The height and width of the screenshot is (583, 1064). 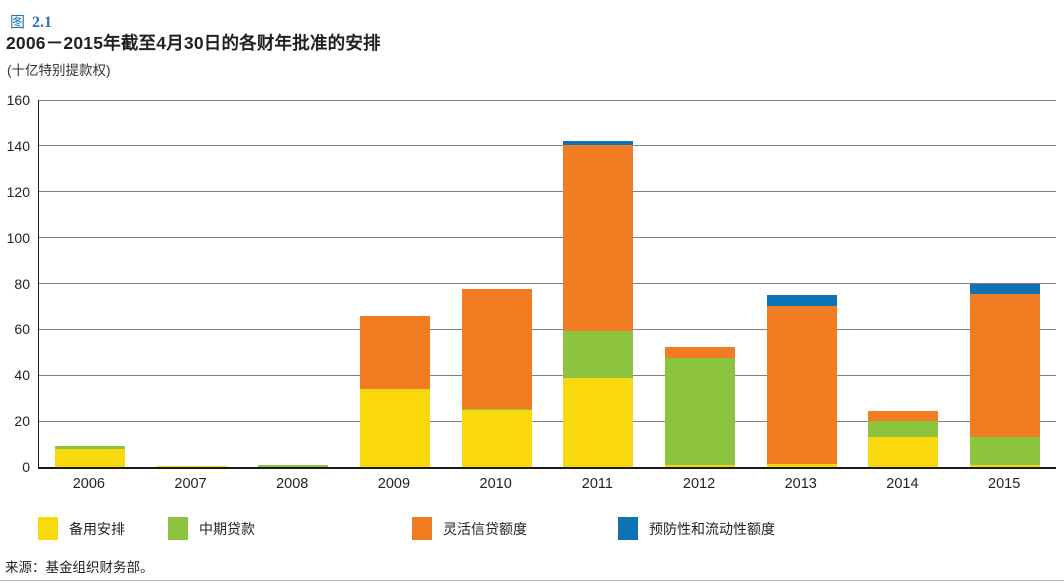 What do you see at coordinates (903, 429) in the screenshot?
I see `bar-segment-2014-中期贷款` at bounding box center [903, 429].